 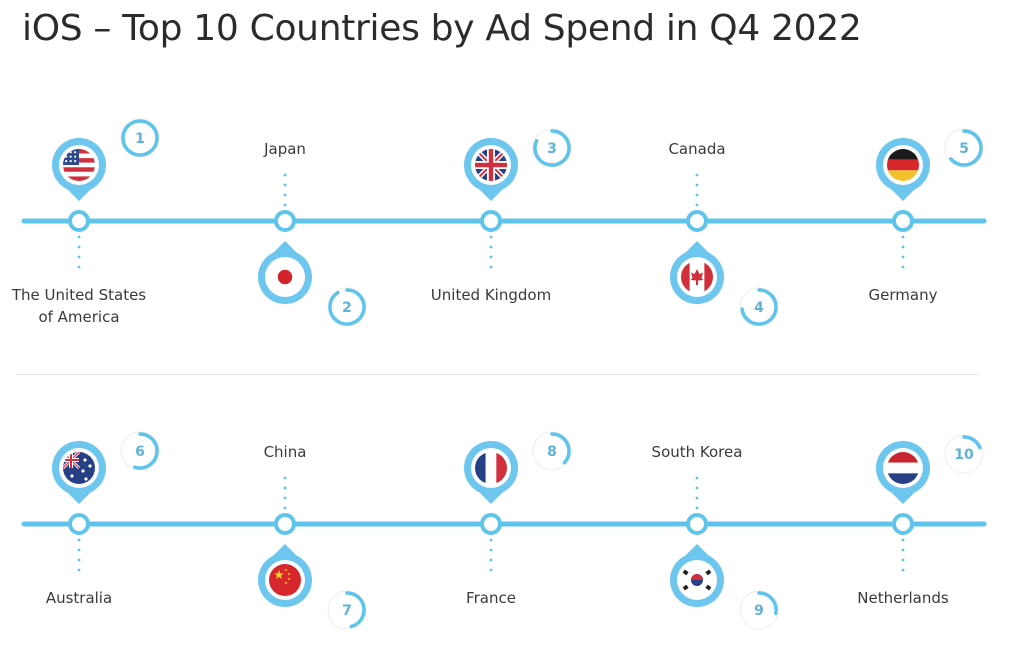 What do you see at coordinates (78, 295) in the screenshot?
I see `country-name: The United States` at bounding box center [78, 295].